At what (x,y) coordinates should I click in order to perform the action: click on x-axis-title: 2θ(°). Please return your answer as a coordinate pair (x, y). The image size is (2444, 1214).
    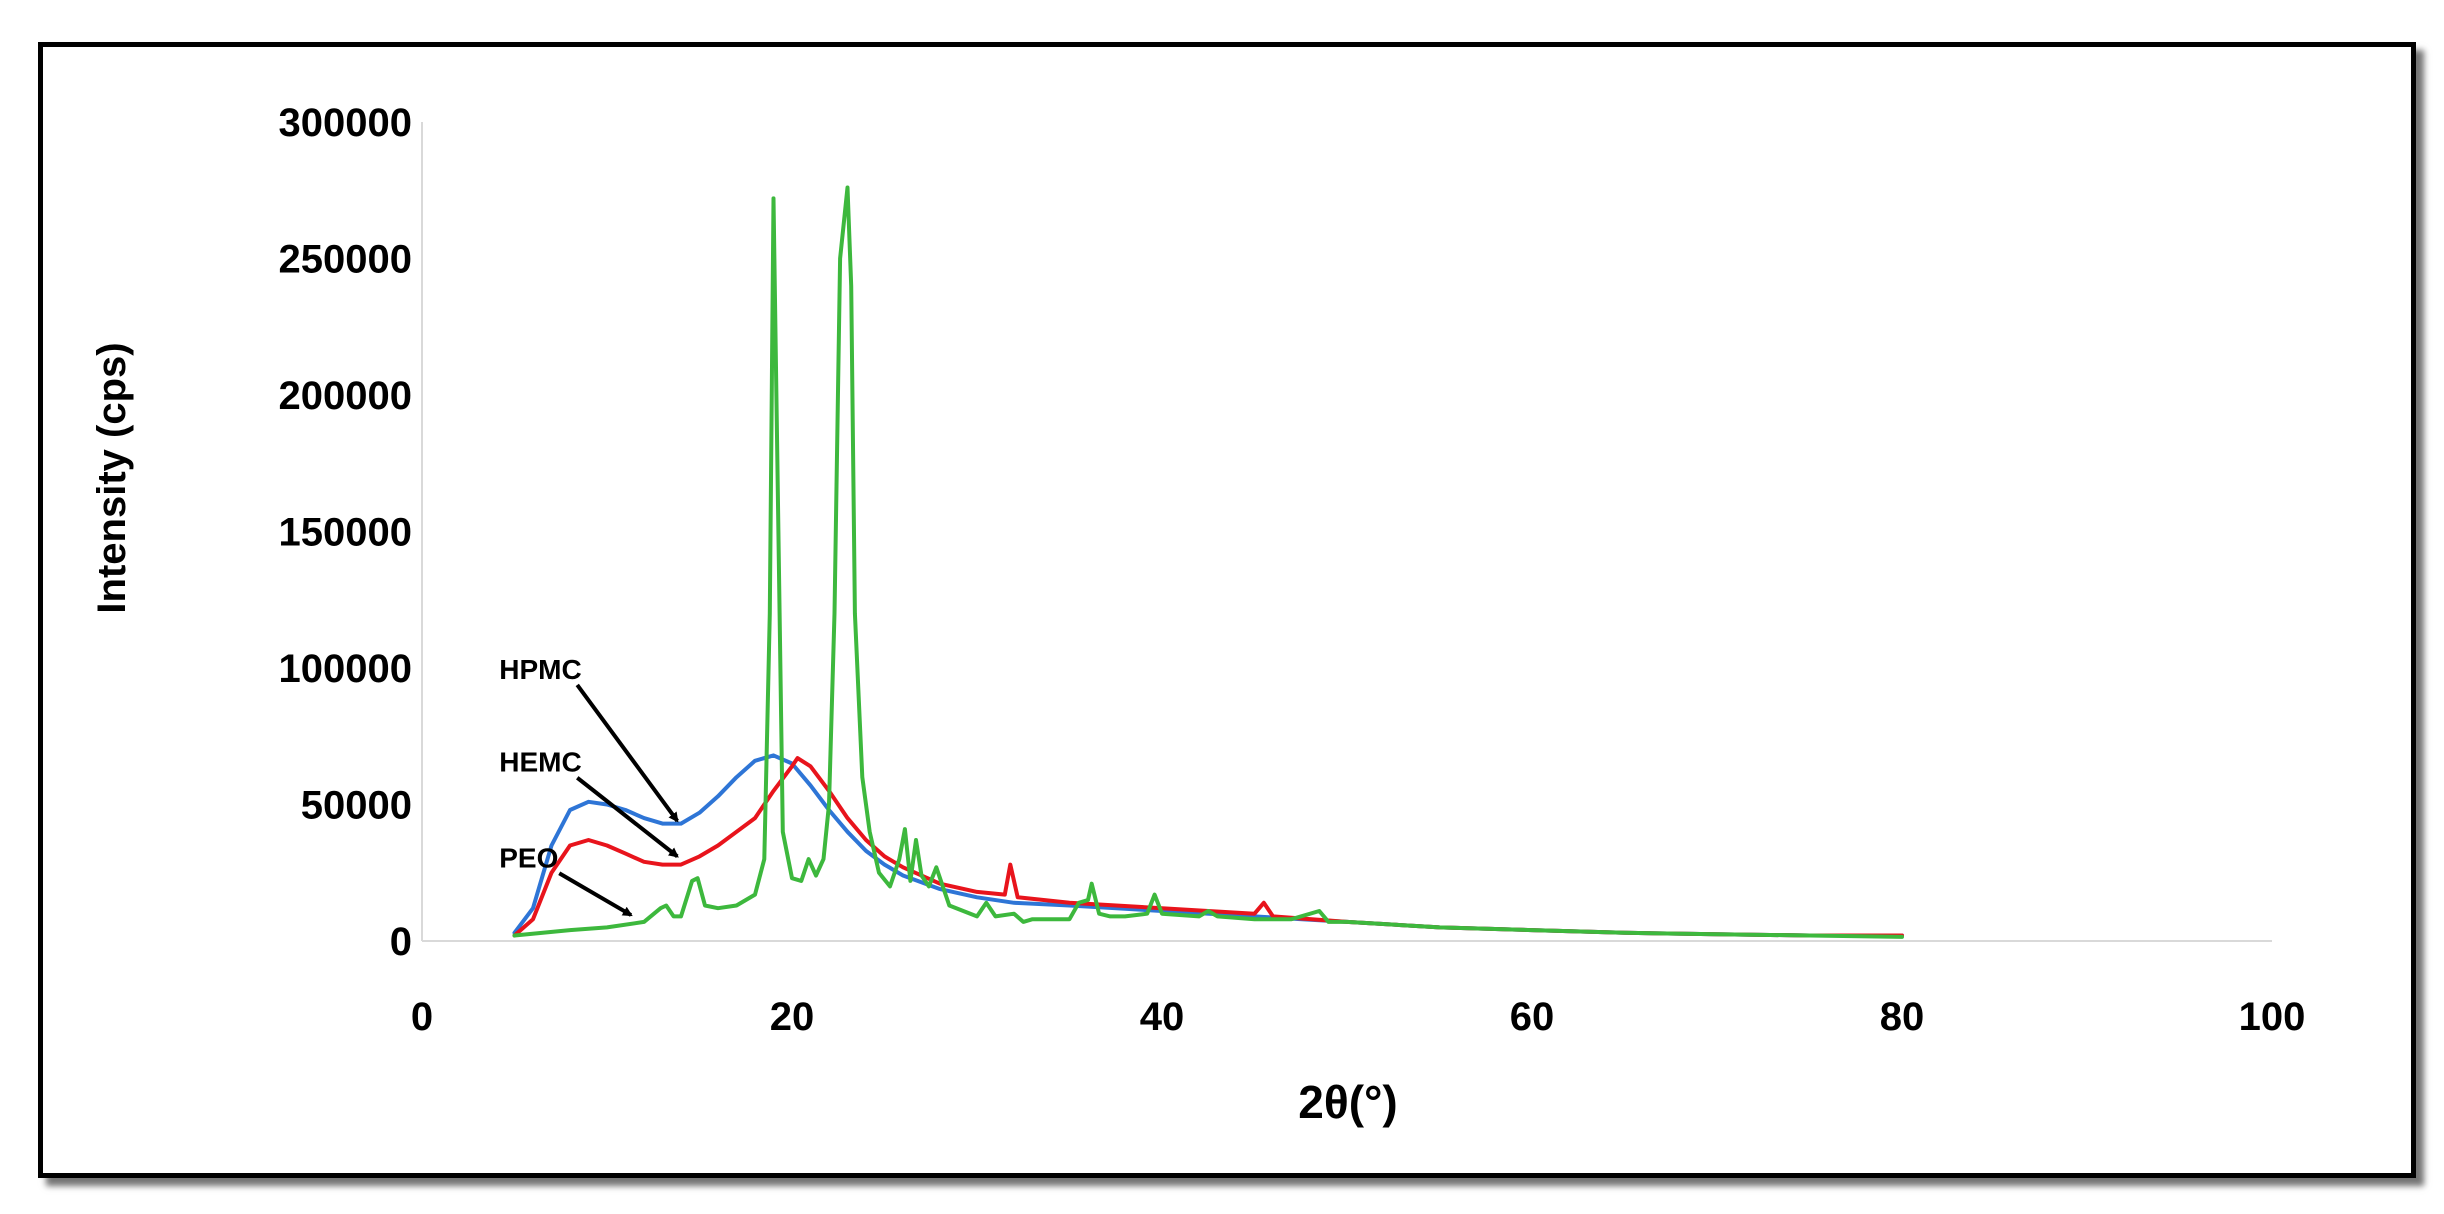
    Looking at the image, I should click on (1347, 1102).